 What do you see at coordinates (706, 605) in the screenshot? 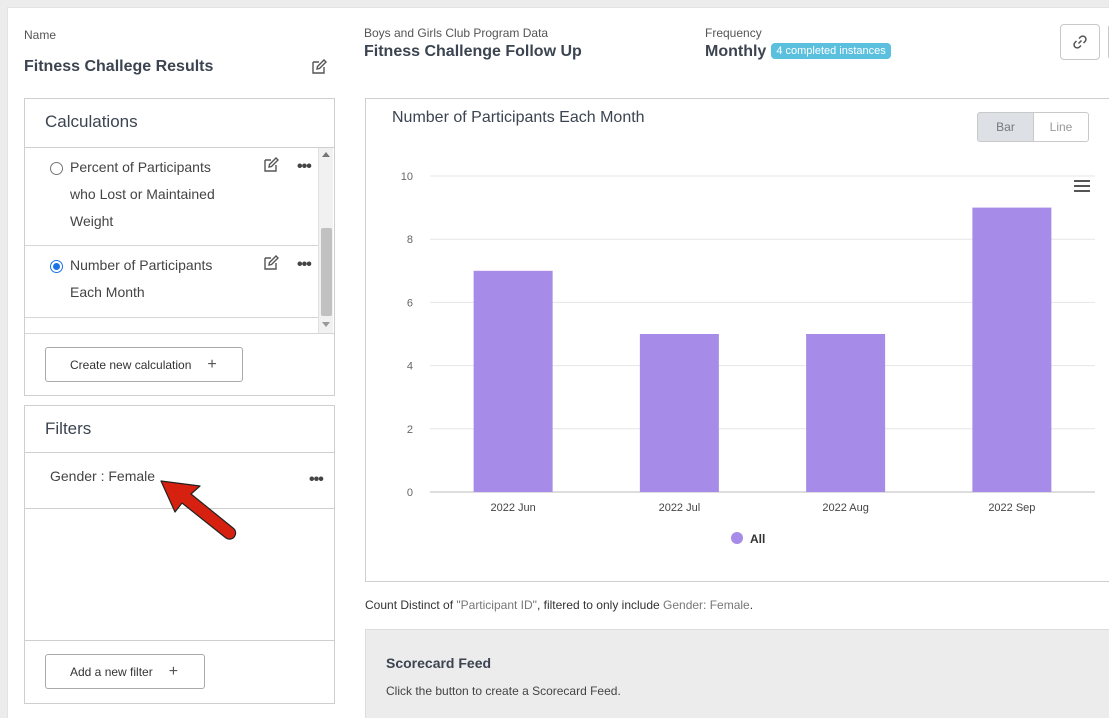
I see `caption-filter: Gender: Female` at bounding box center [706, 605].